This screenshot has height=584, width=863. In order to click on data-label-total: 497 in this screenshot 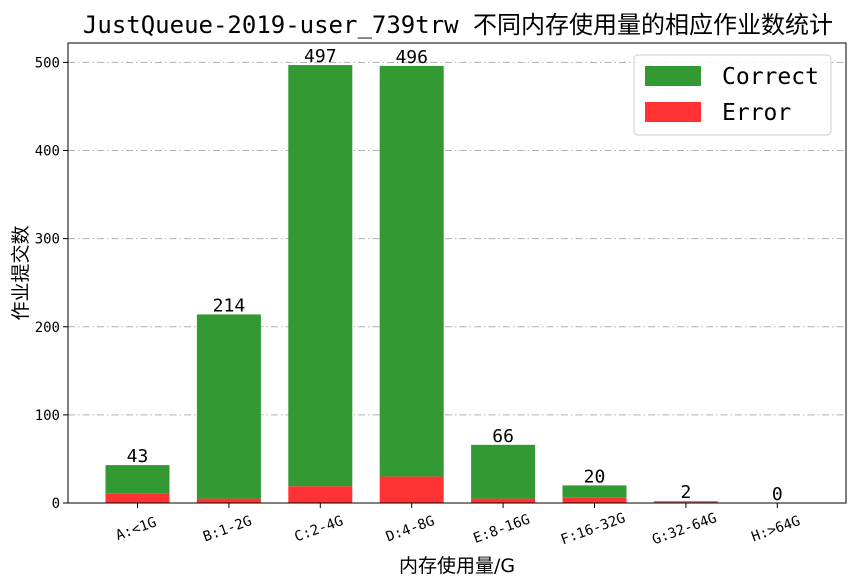, I will do `click(320, 56)`.